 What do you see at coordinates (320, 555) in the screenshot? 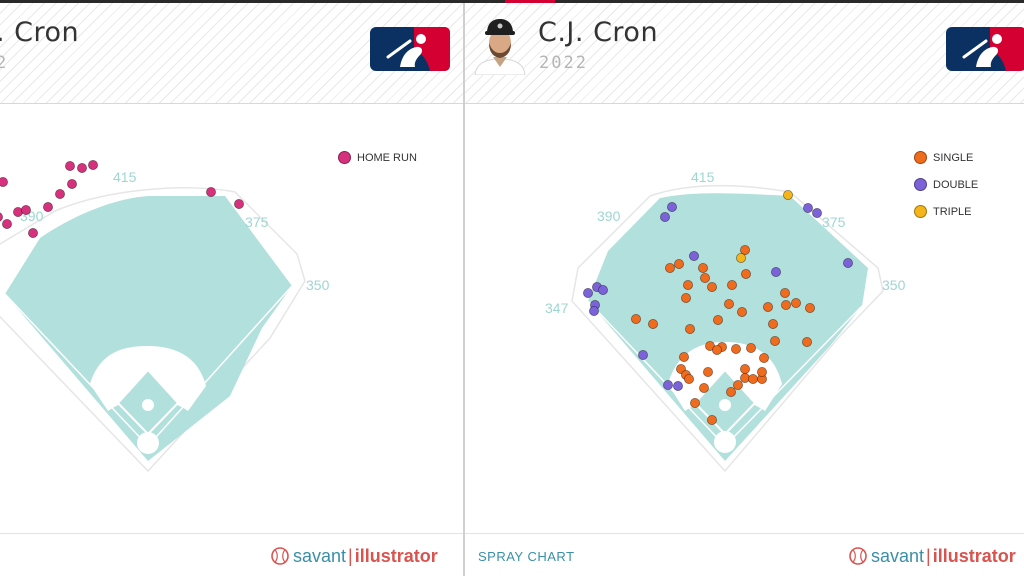
I see `brand-word-savant: savant` at bounding box center [320, 555].